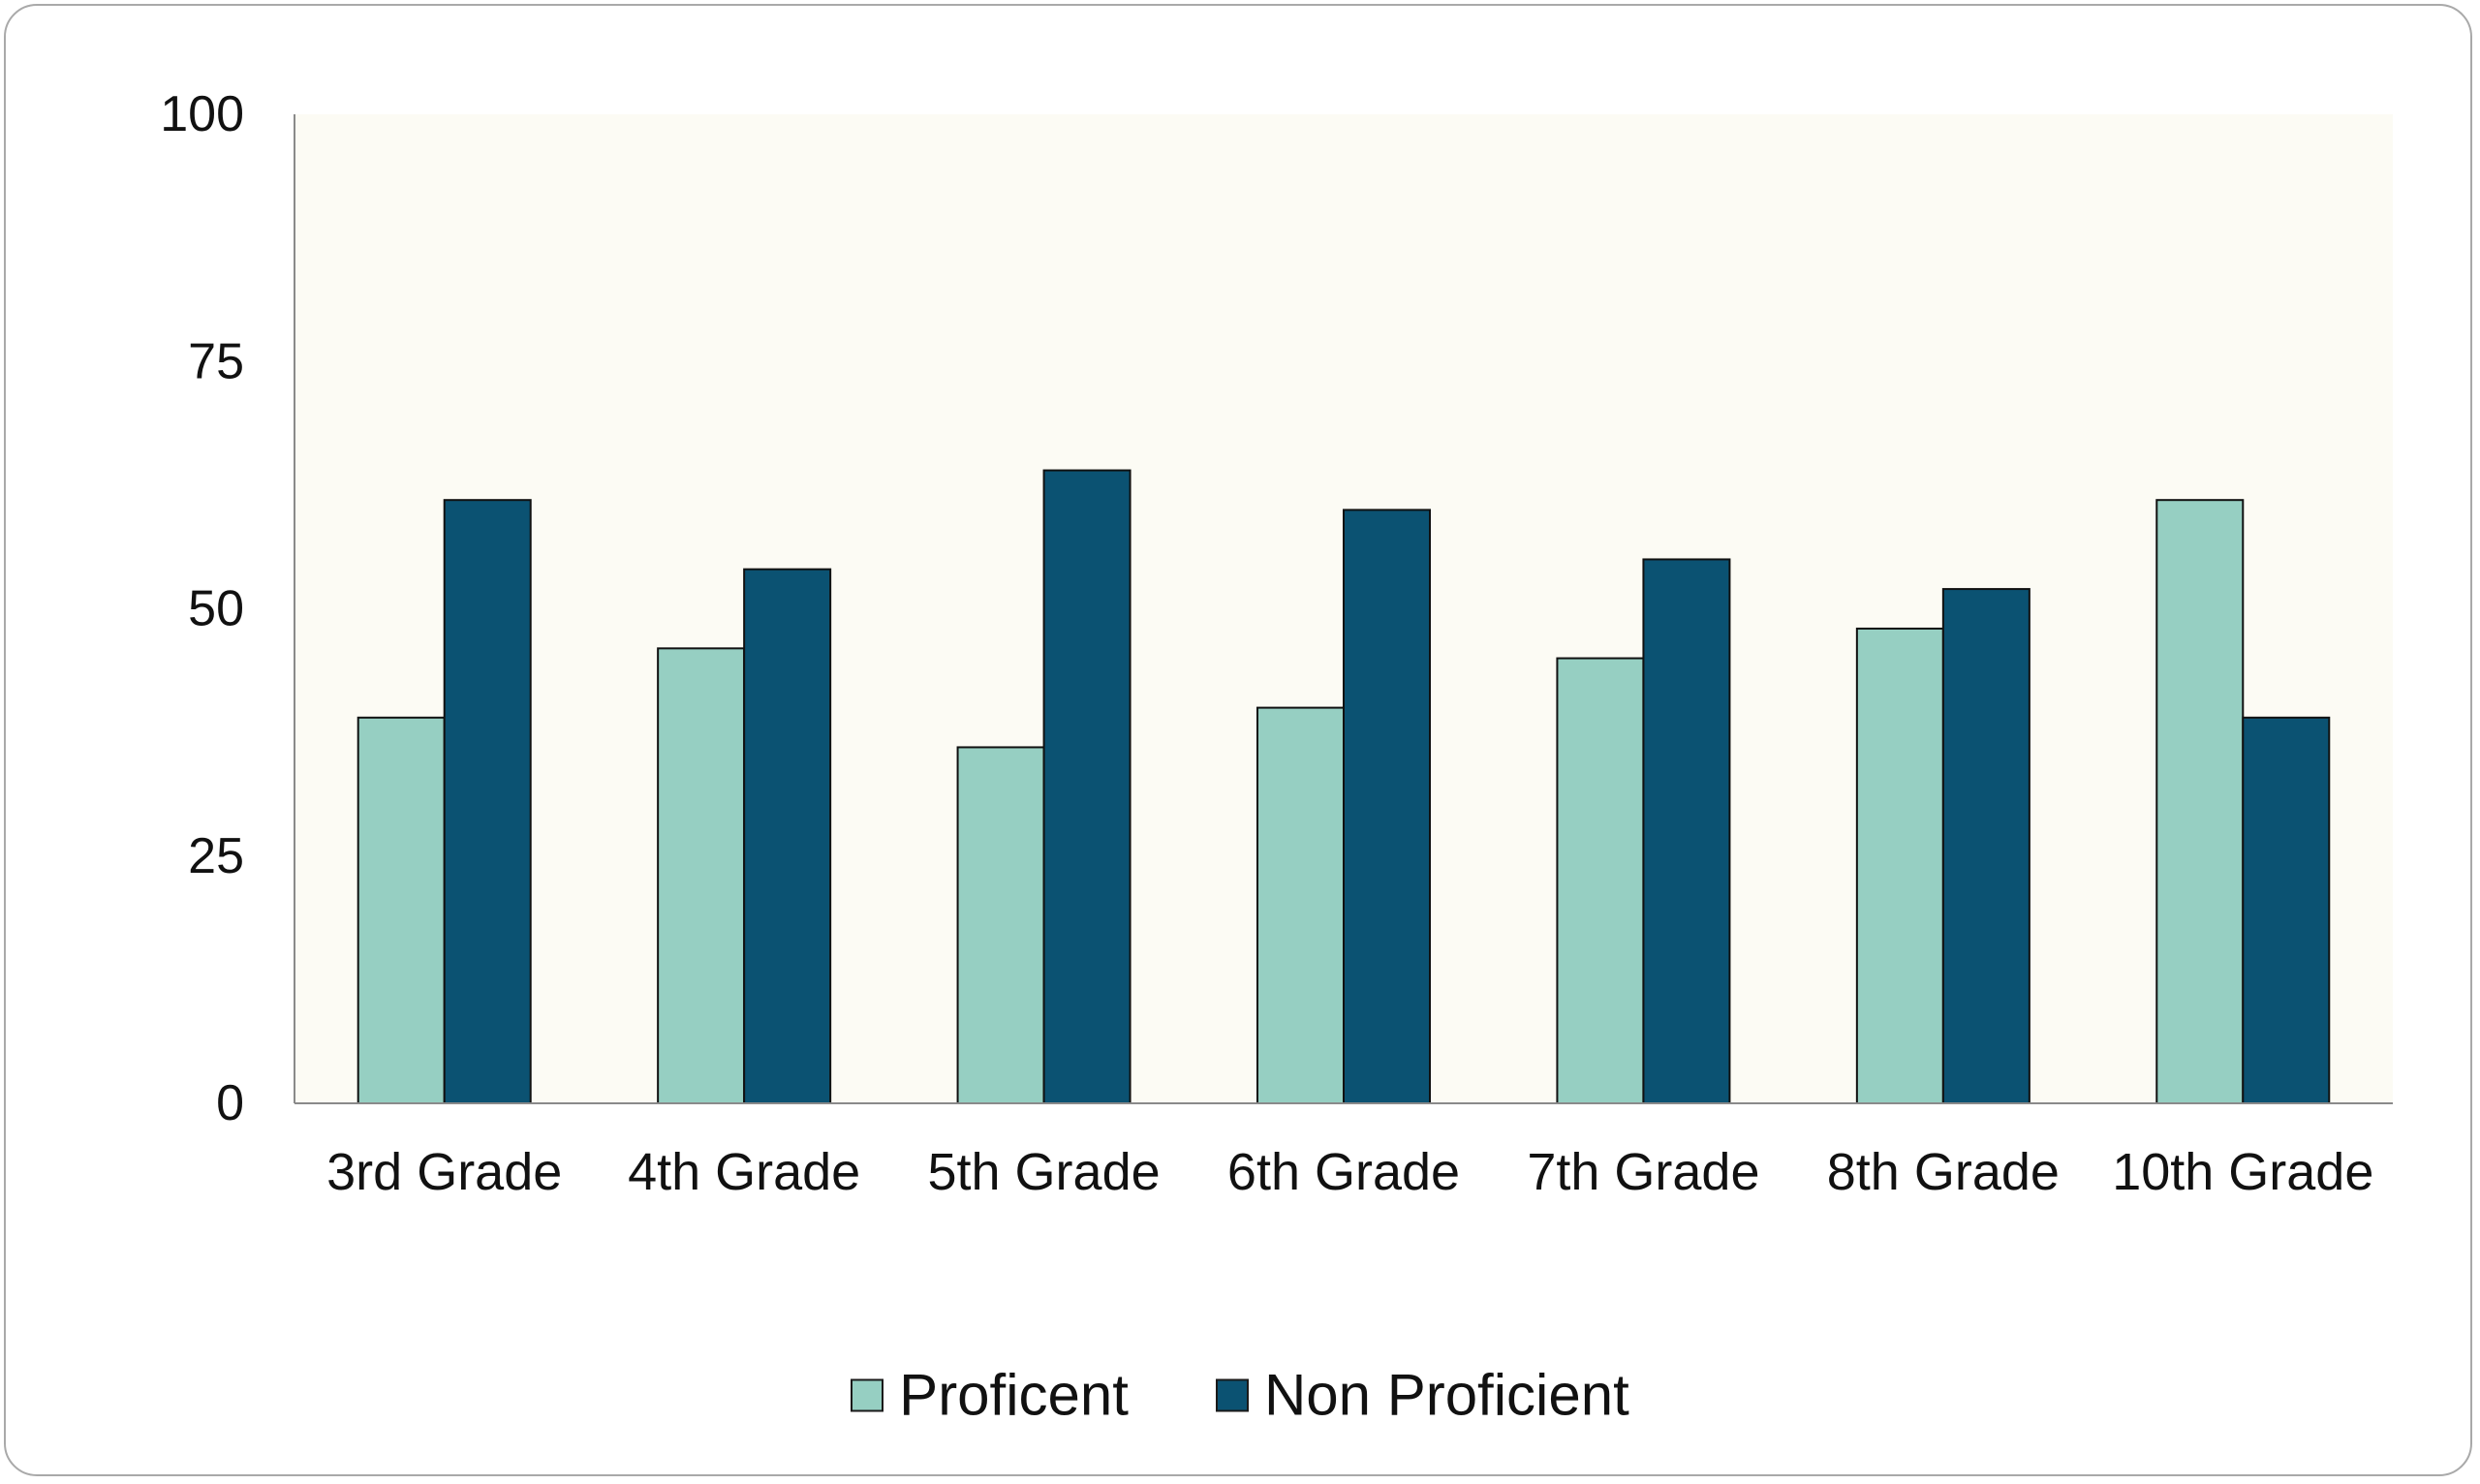 The width and height of the screenshot is (2480, 1484). What do you see at coordinates (202, 114) in the screenshot?
I see `y-tick-label: 100` at bounding box center [202, 114].